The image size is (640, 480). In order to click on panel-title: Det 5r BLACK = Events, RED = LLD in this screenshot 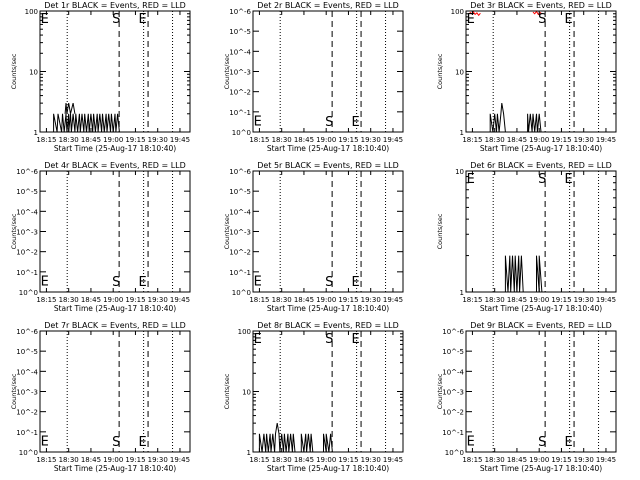, I will do `click(328, 165)`.